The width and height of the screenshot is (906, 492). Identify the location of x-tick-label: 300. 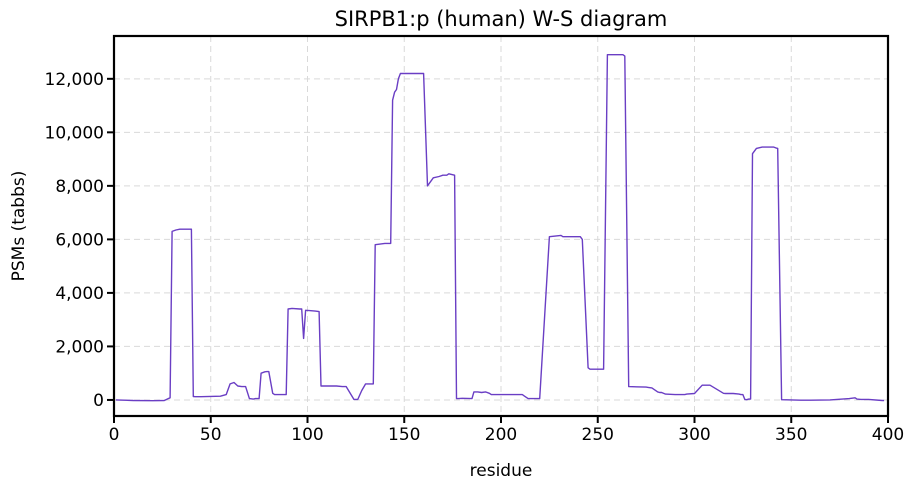
(694, 435).